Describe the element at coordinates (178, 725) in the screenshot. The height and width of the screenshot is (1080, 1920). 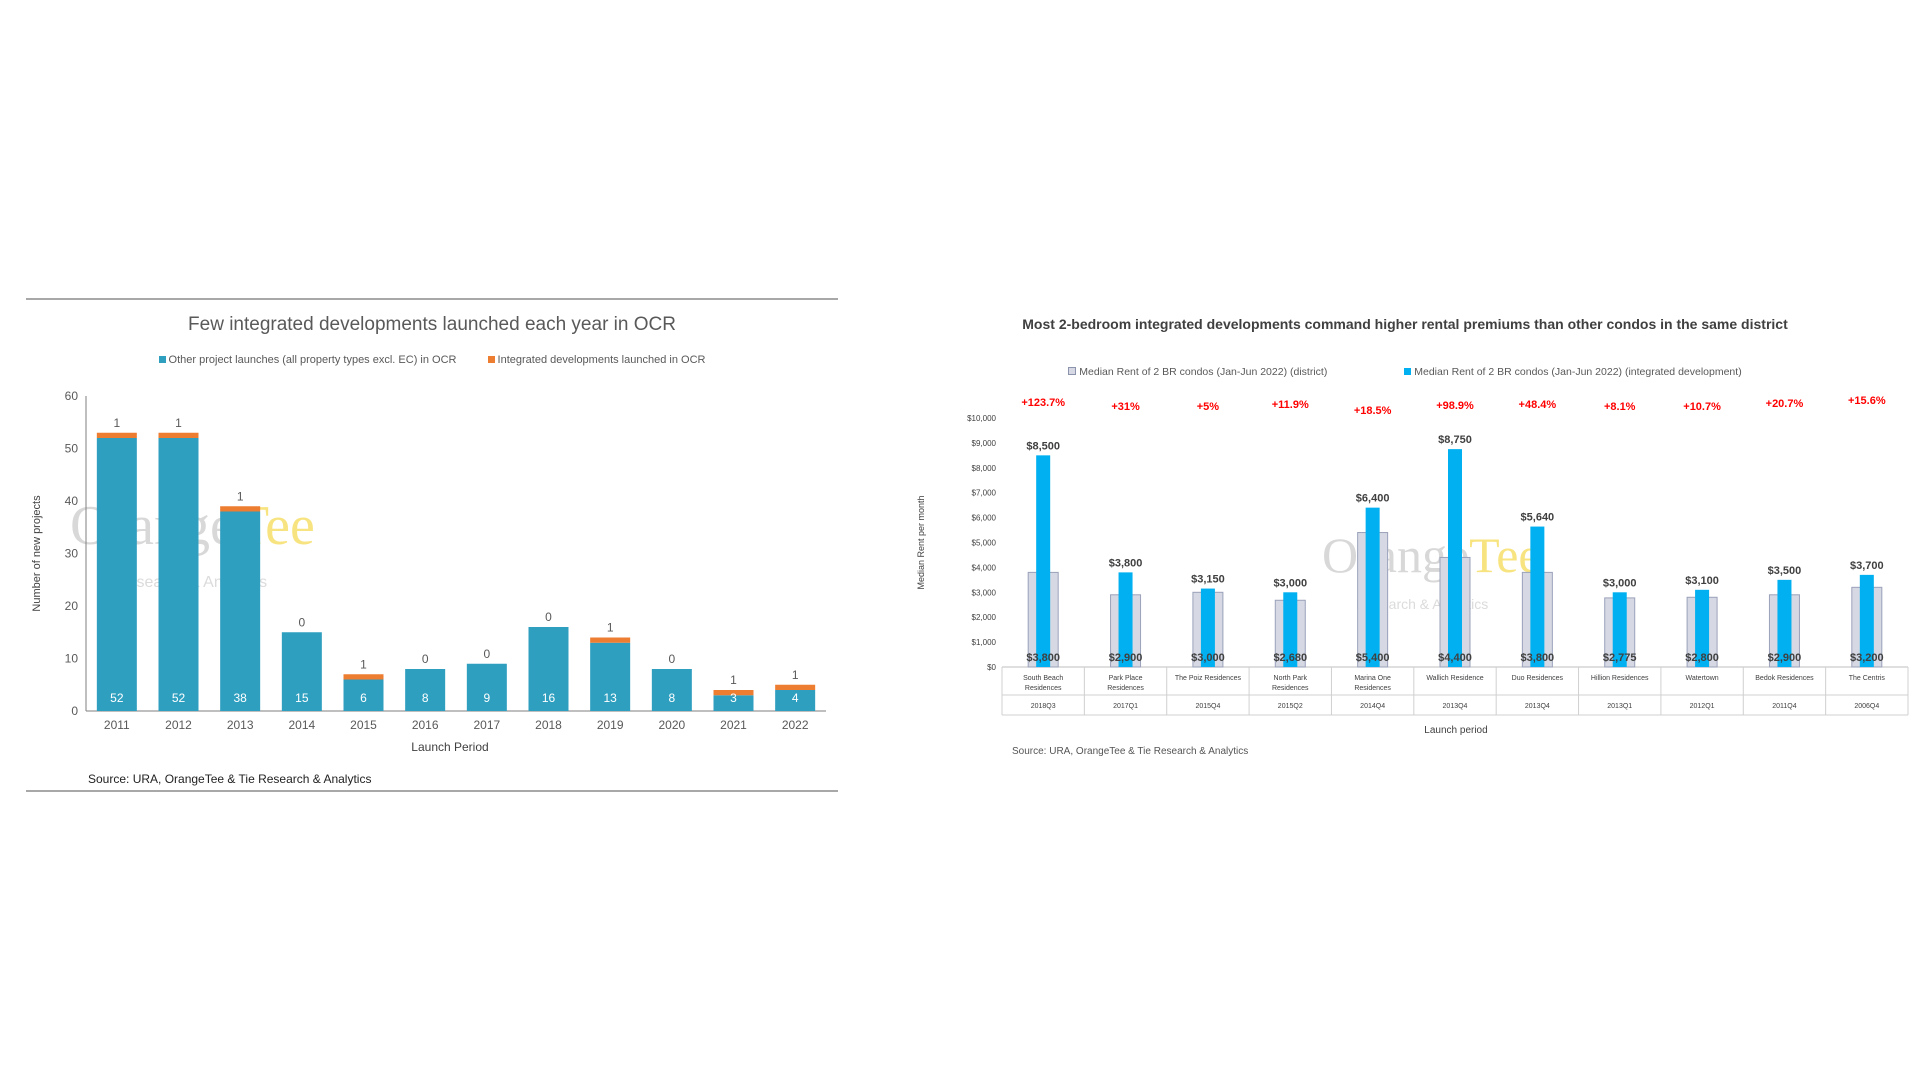
I see `x-tick-label: 2012` at that location.